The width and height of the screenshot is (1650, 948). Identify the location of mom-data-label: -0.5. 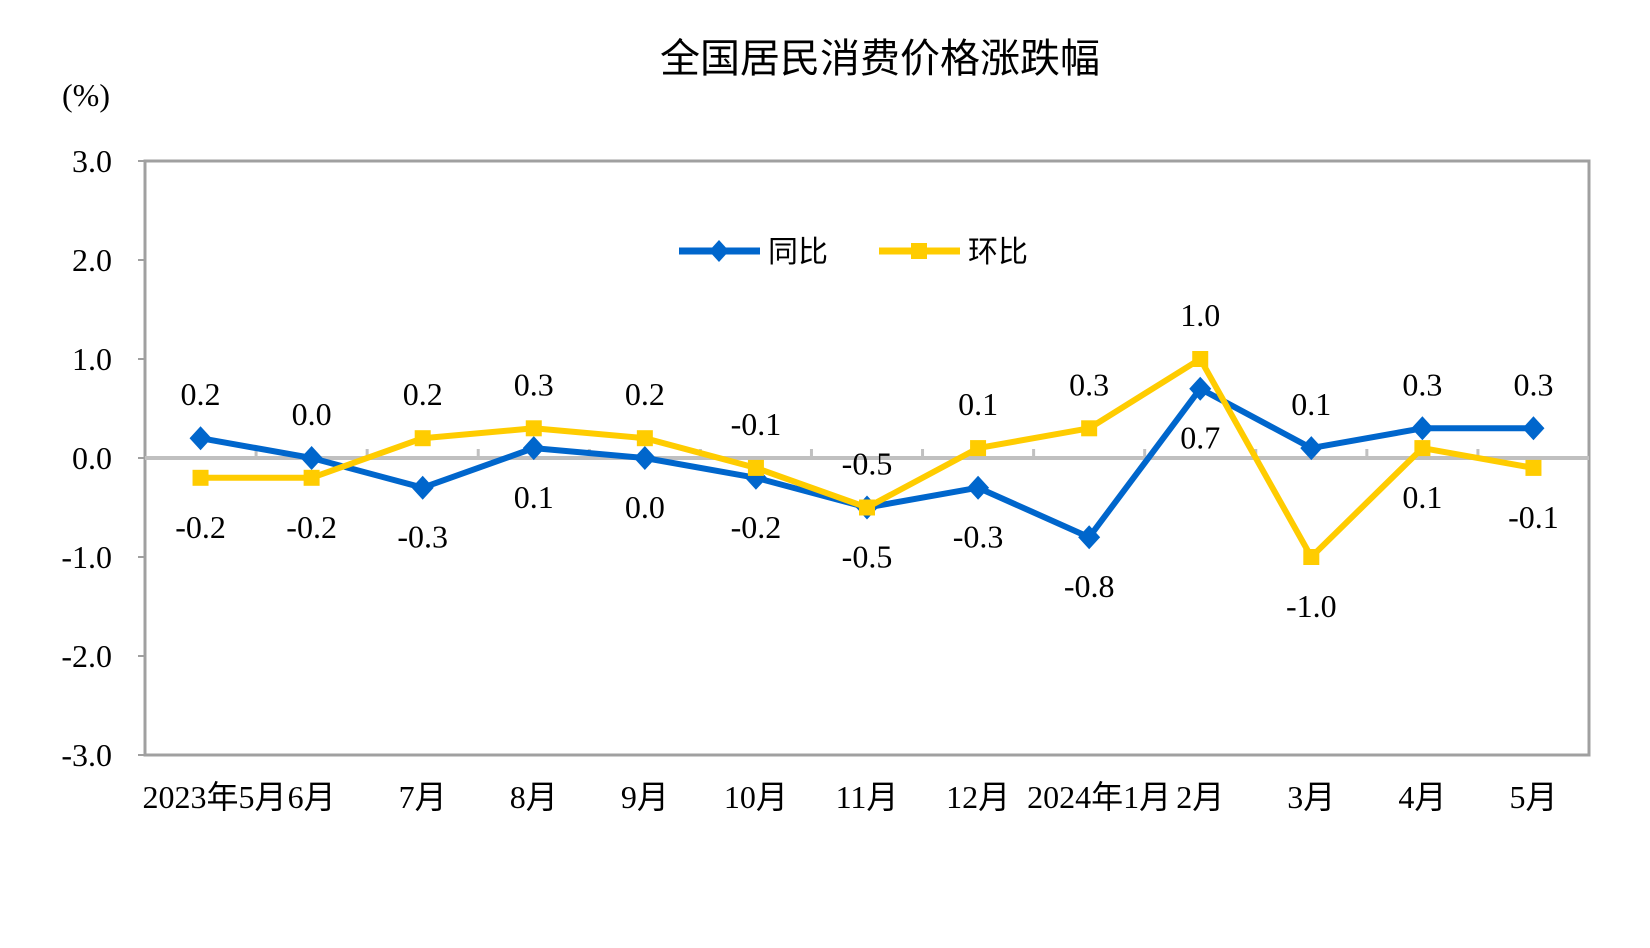
(867, 464).